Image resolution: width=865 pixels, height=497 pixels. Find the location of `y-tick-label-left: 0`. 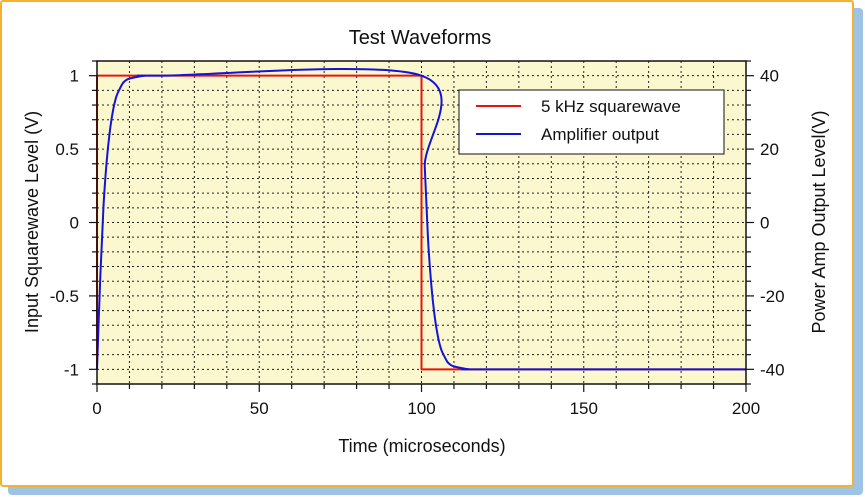

y-tick-label-left: 0 is located at coordinates (74, 223).